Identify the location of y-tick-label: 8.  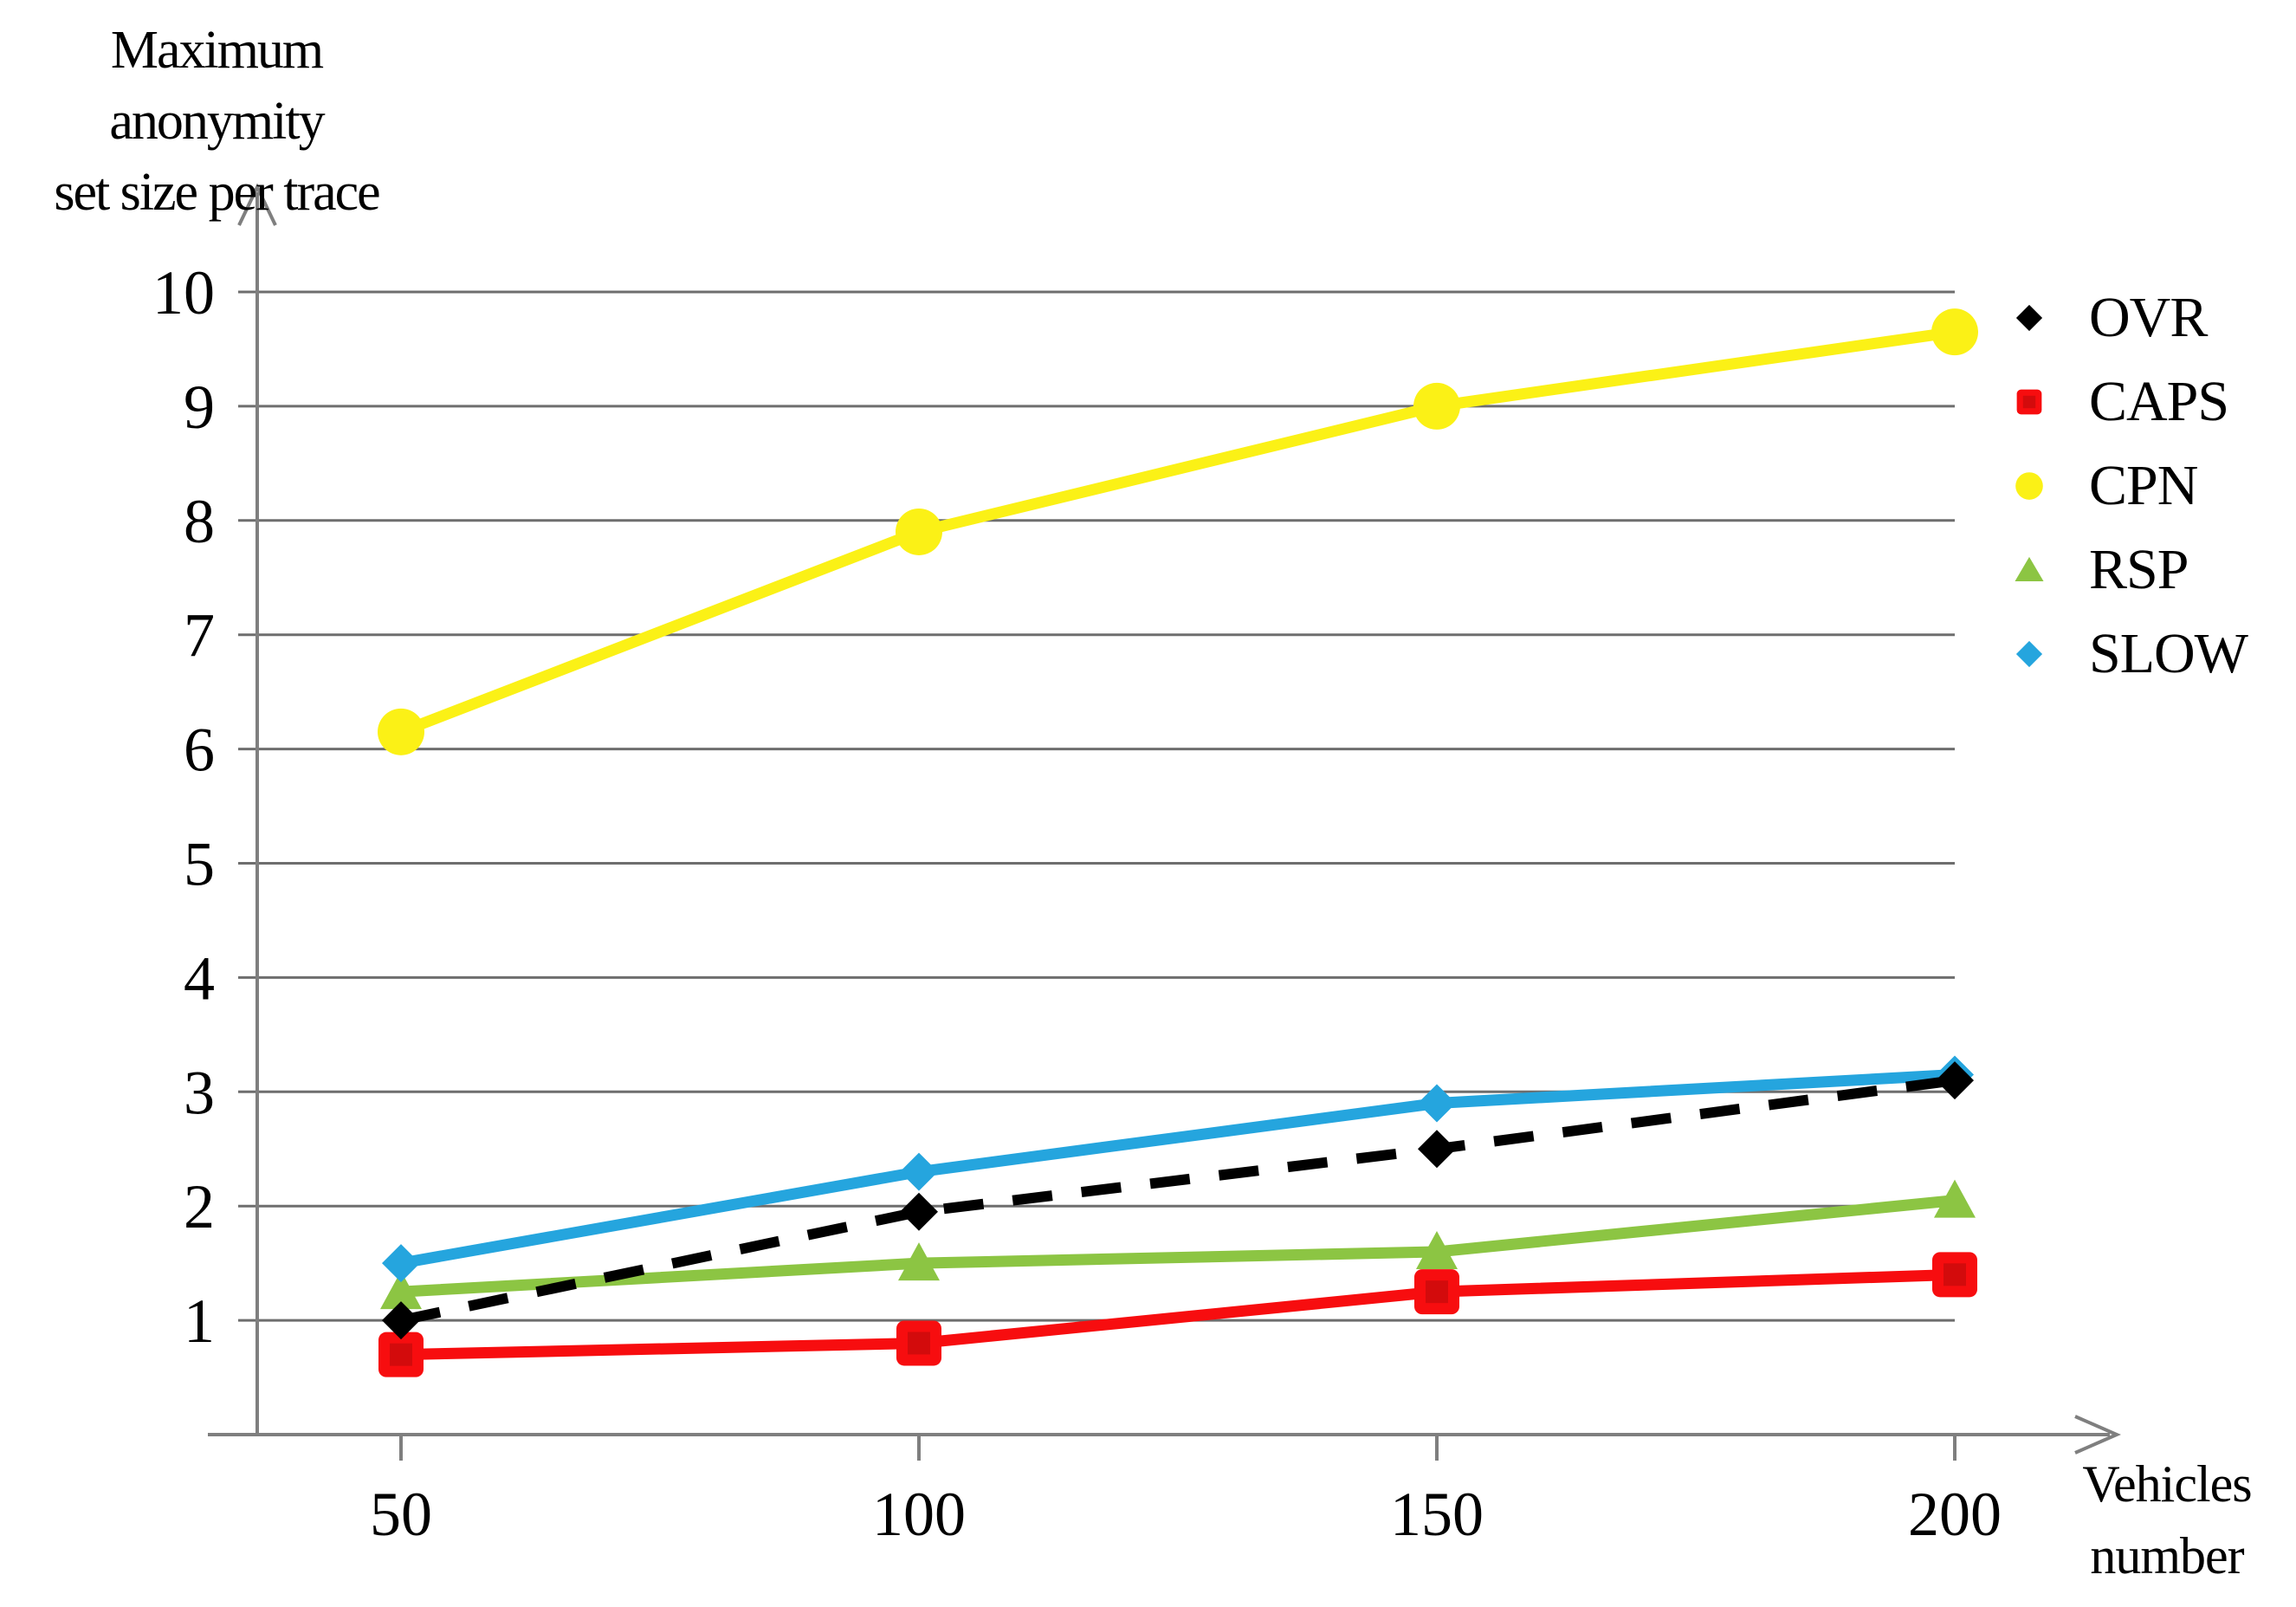
(200, 521).